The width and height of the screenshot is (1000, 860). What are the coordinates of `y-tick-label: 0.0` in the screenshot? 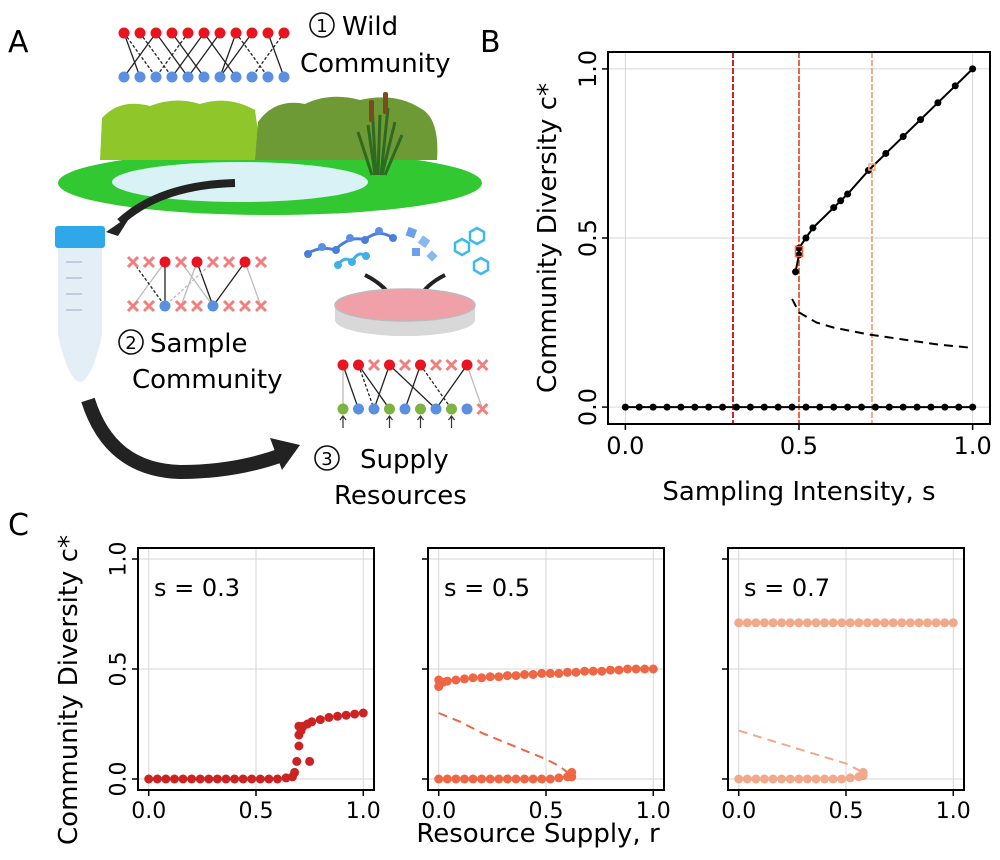 It's located at (588, 407).